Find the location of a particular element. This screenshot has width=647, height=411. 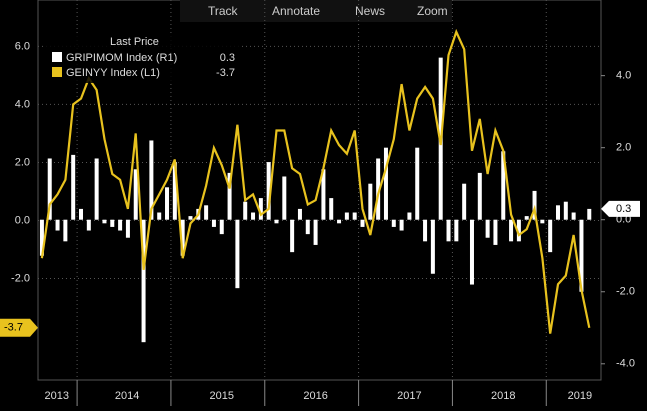

y-tick-label: 2.0 is located at coordinates (22, 162).